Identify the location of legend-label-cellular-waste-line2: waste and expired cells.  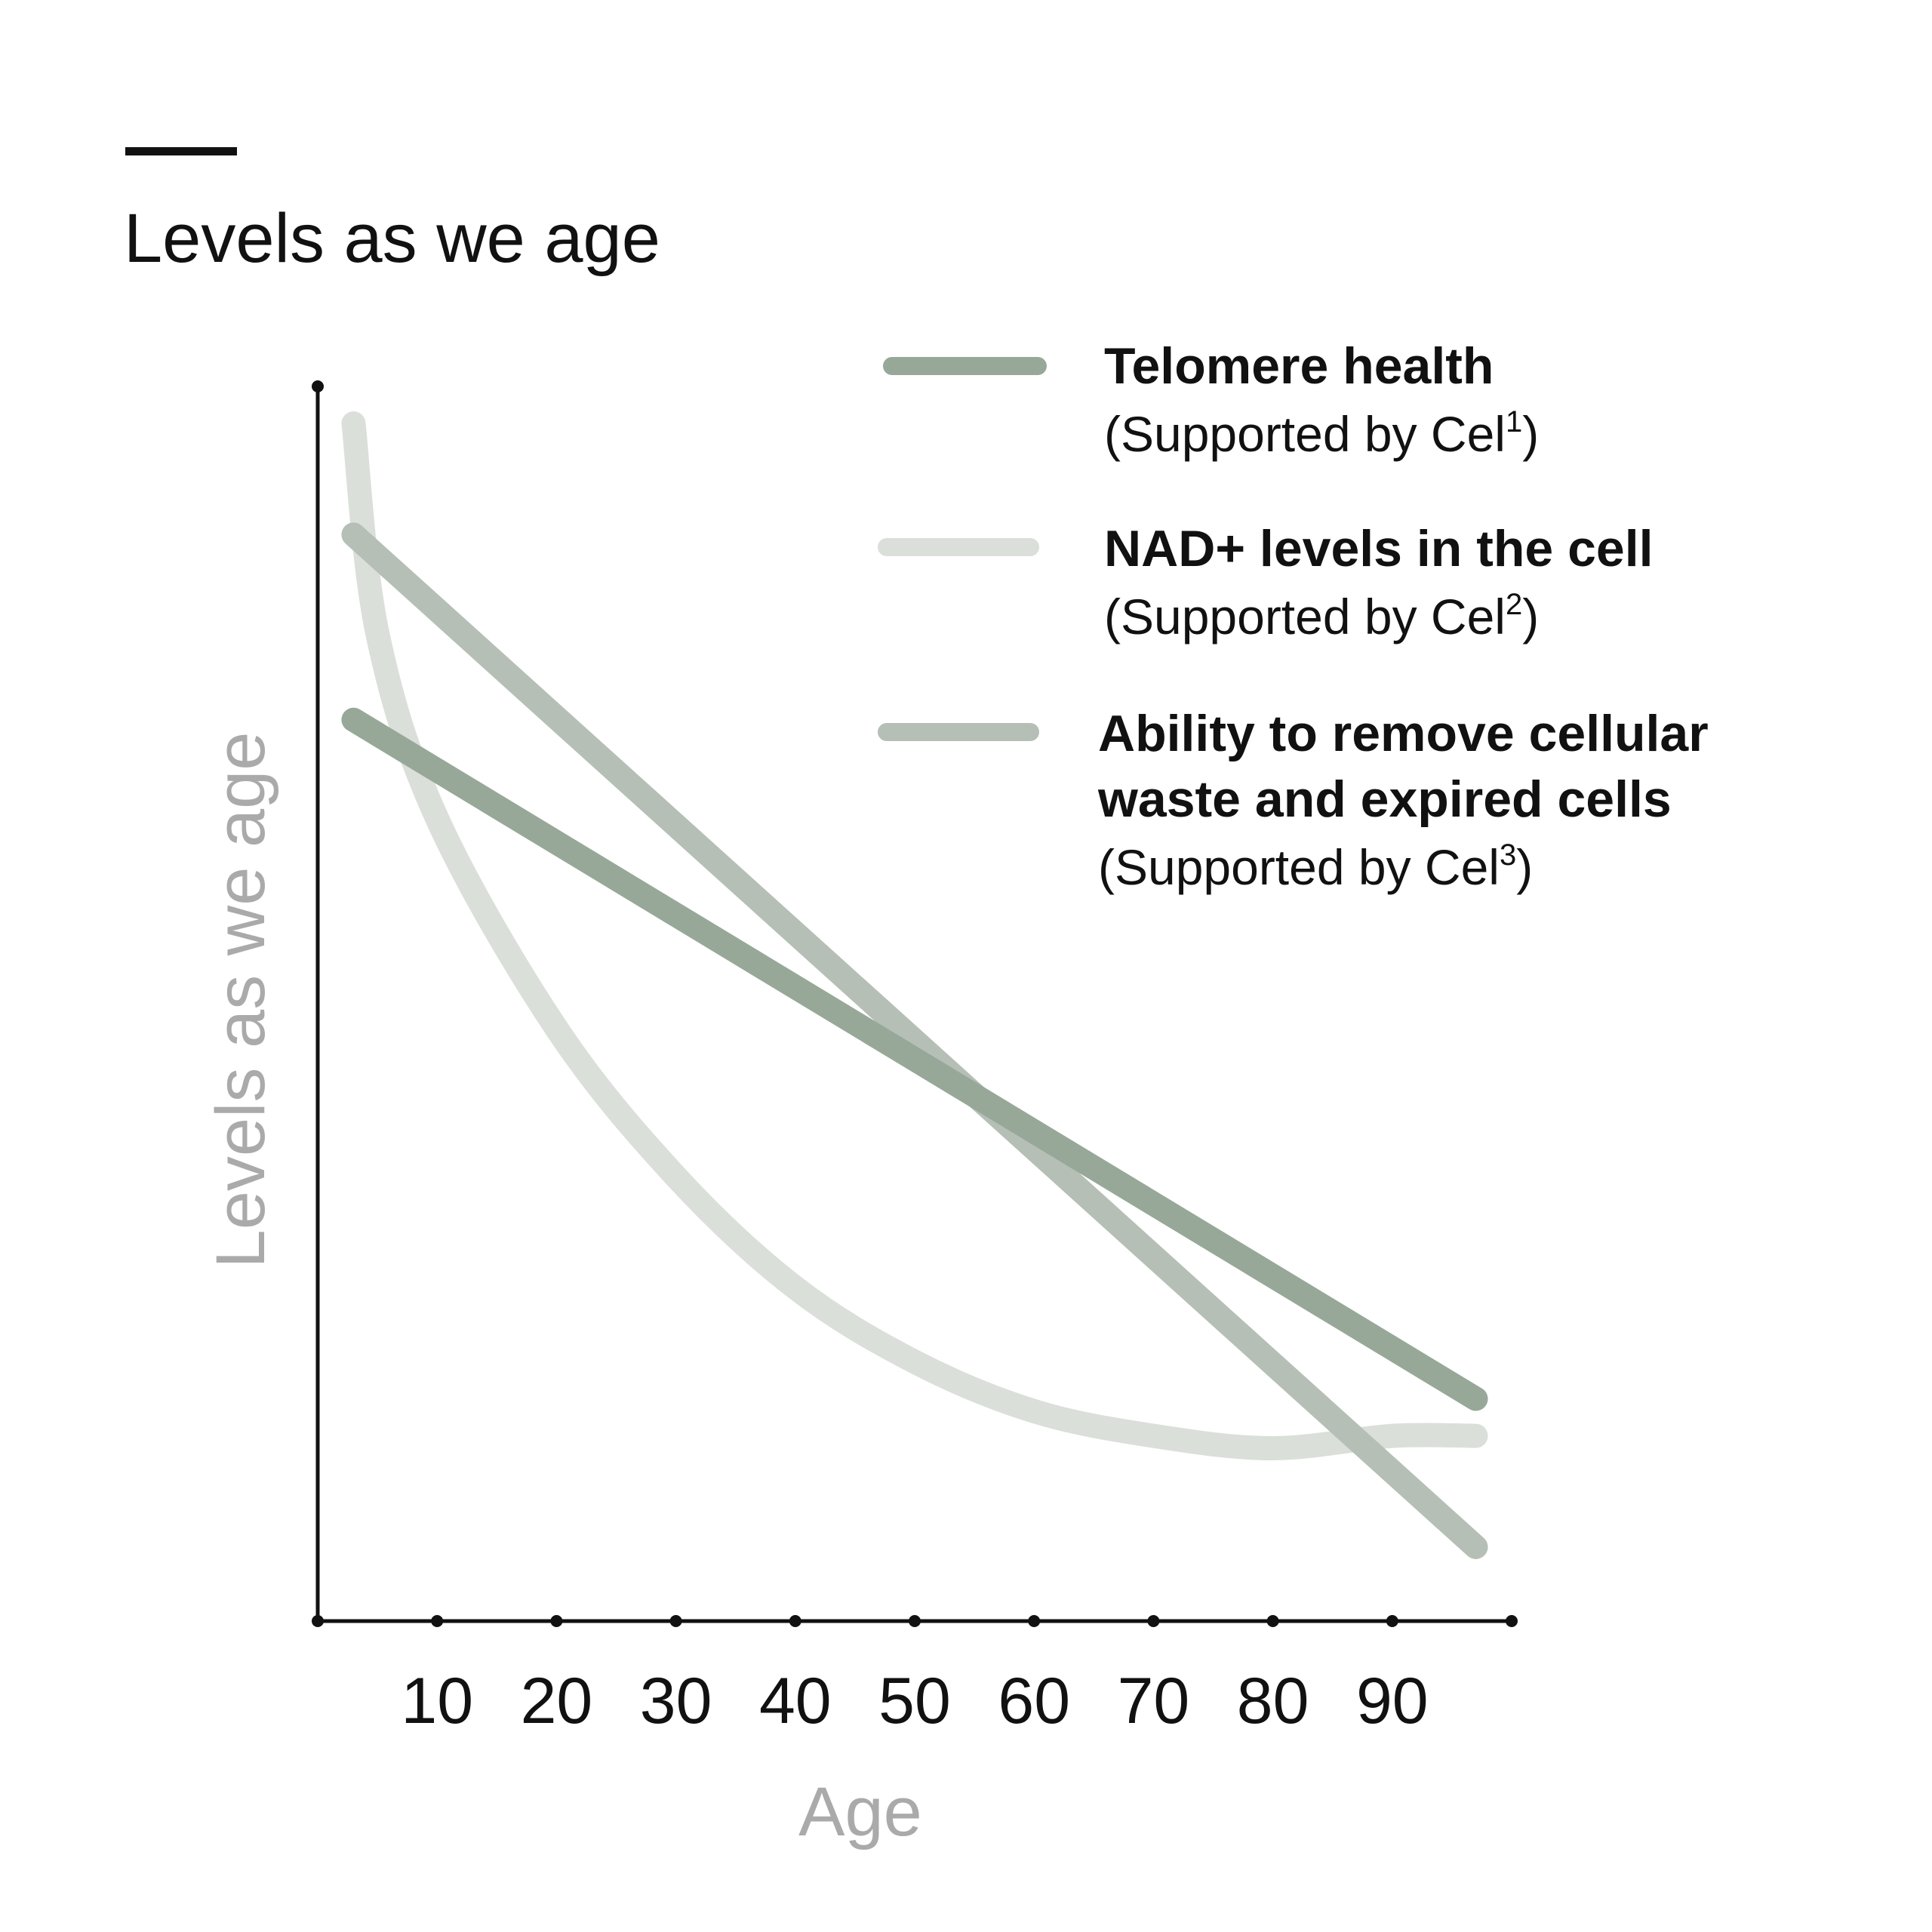
(1384, 799).